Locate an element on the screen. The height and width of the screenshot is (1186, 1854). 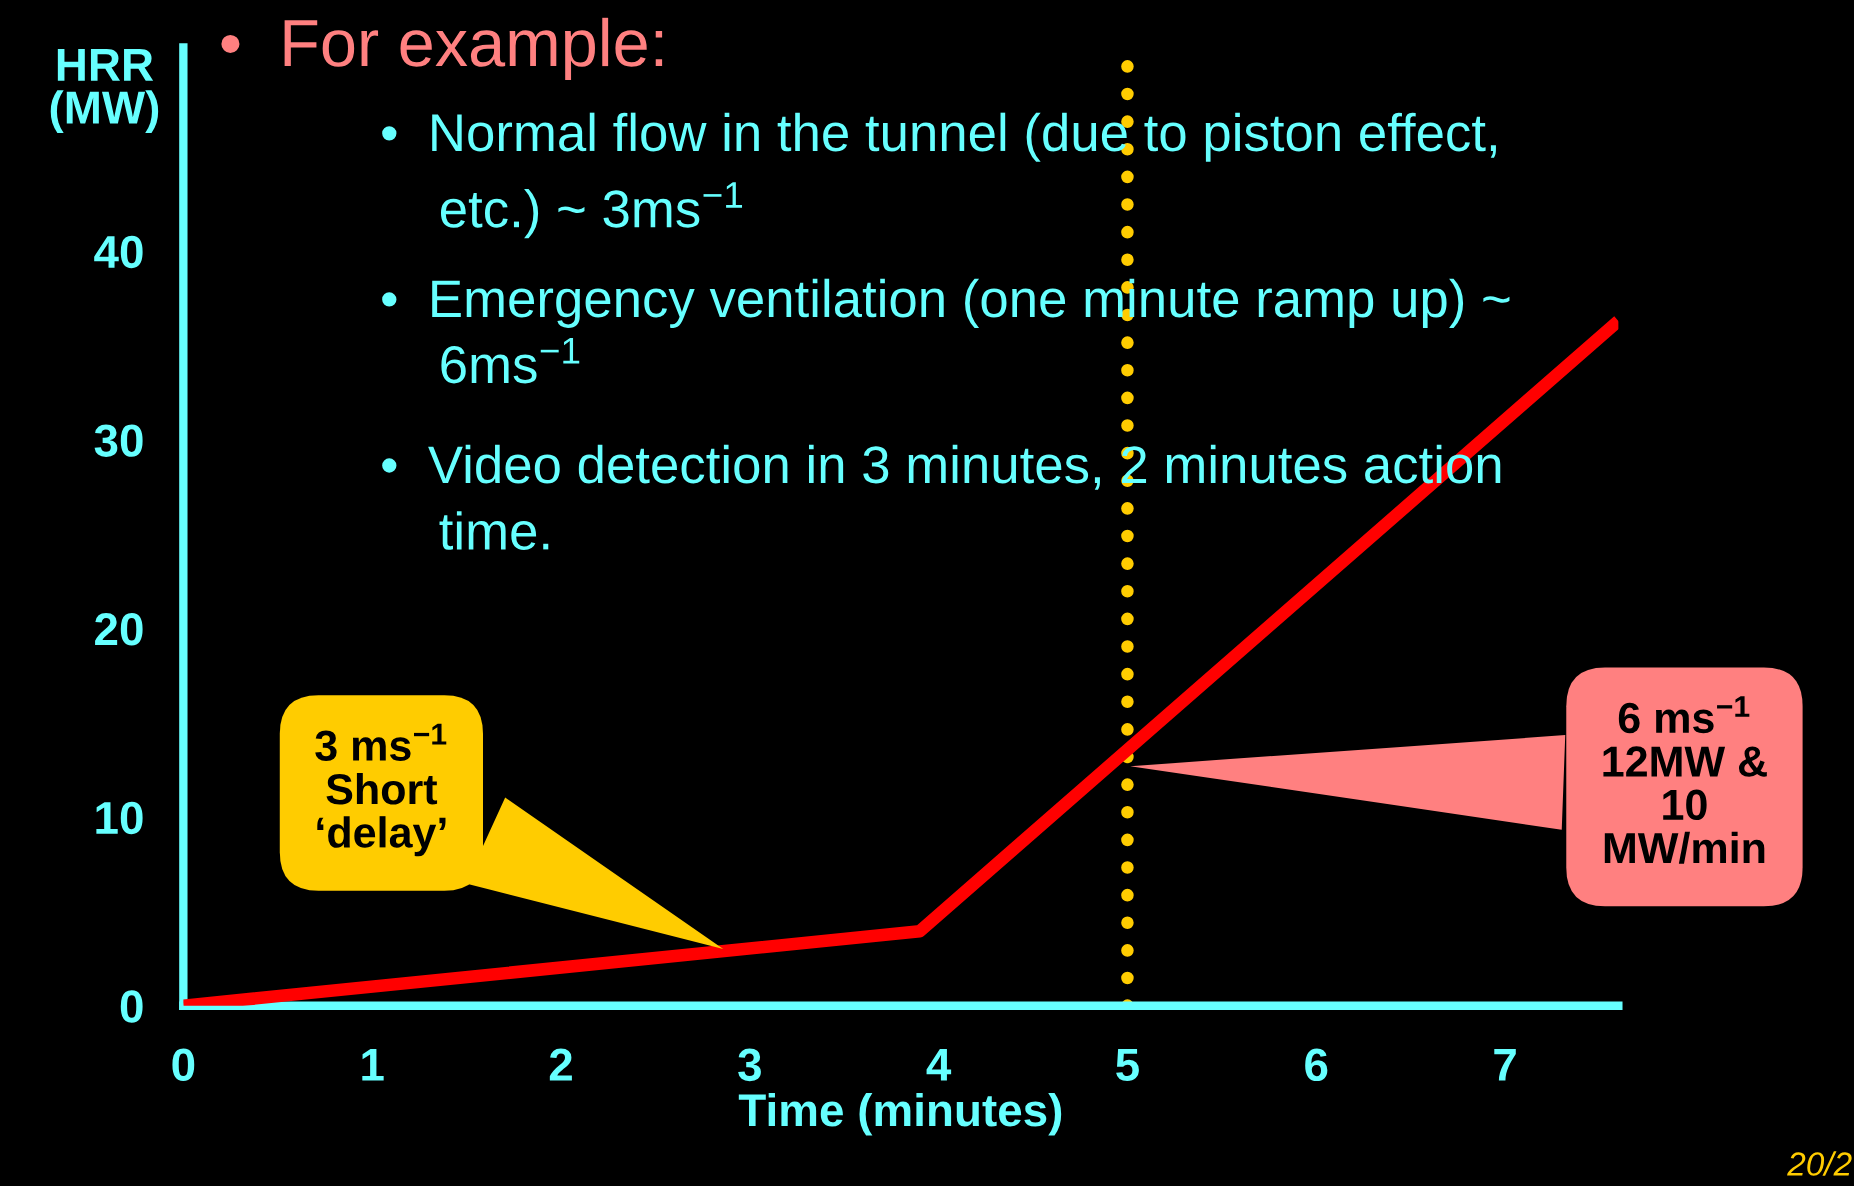
x-tick-label: 5 is located at coordinates (1127, 1065).